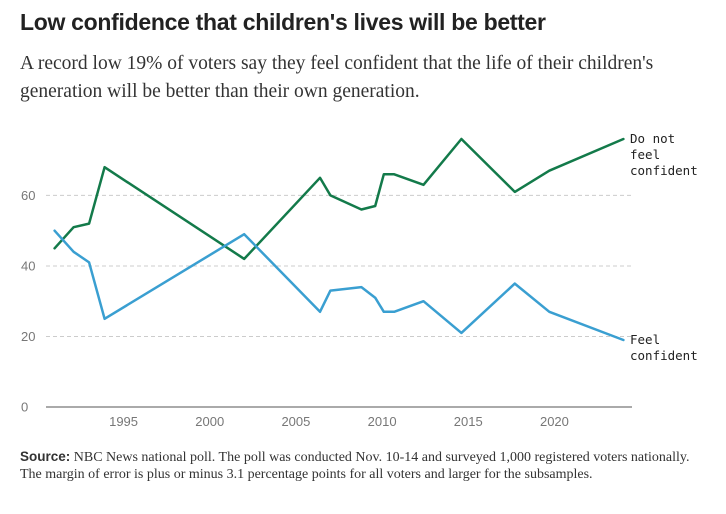 Image resolution: width=726 pixels, height=514 pixels. Describe the element at coordinates (664, 154) in the screenshot. I see `series-label-not-confident: Do not feel confident` at that location.